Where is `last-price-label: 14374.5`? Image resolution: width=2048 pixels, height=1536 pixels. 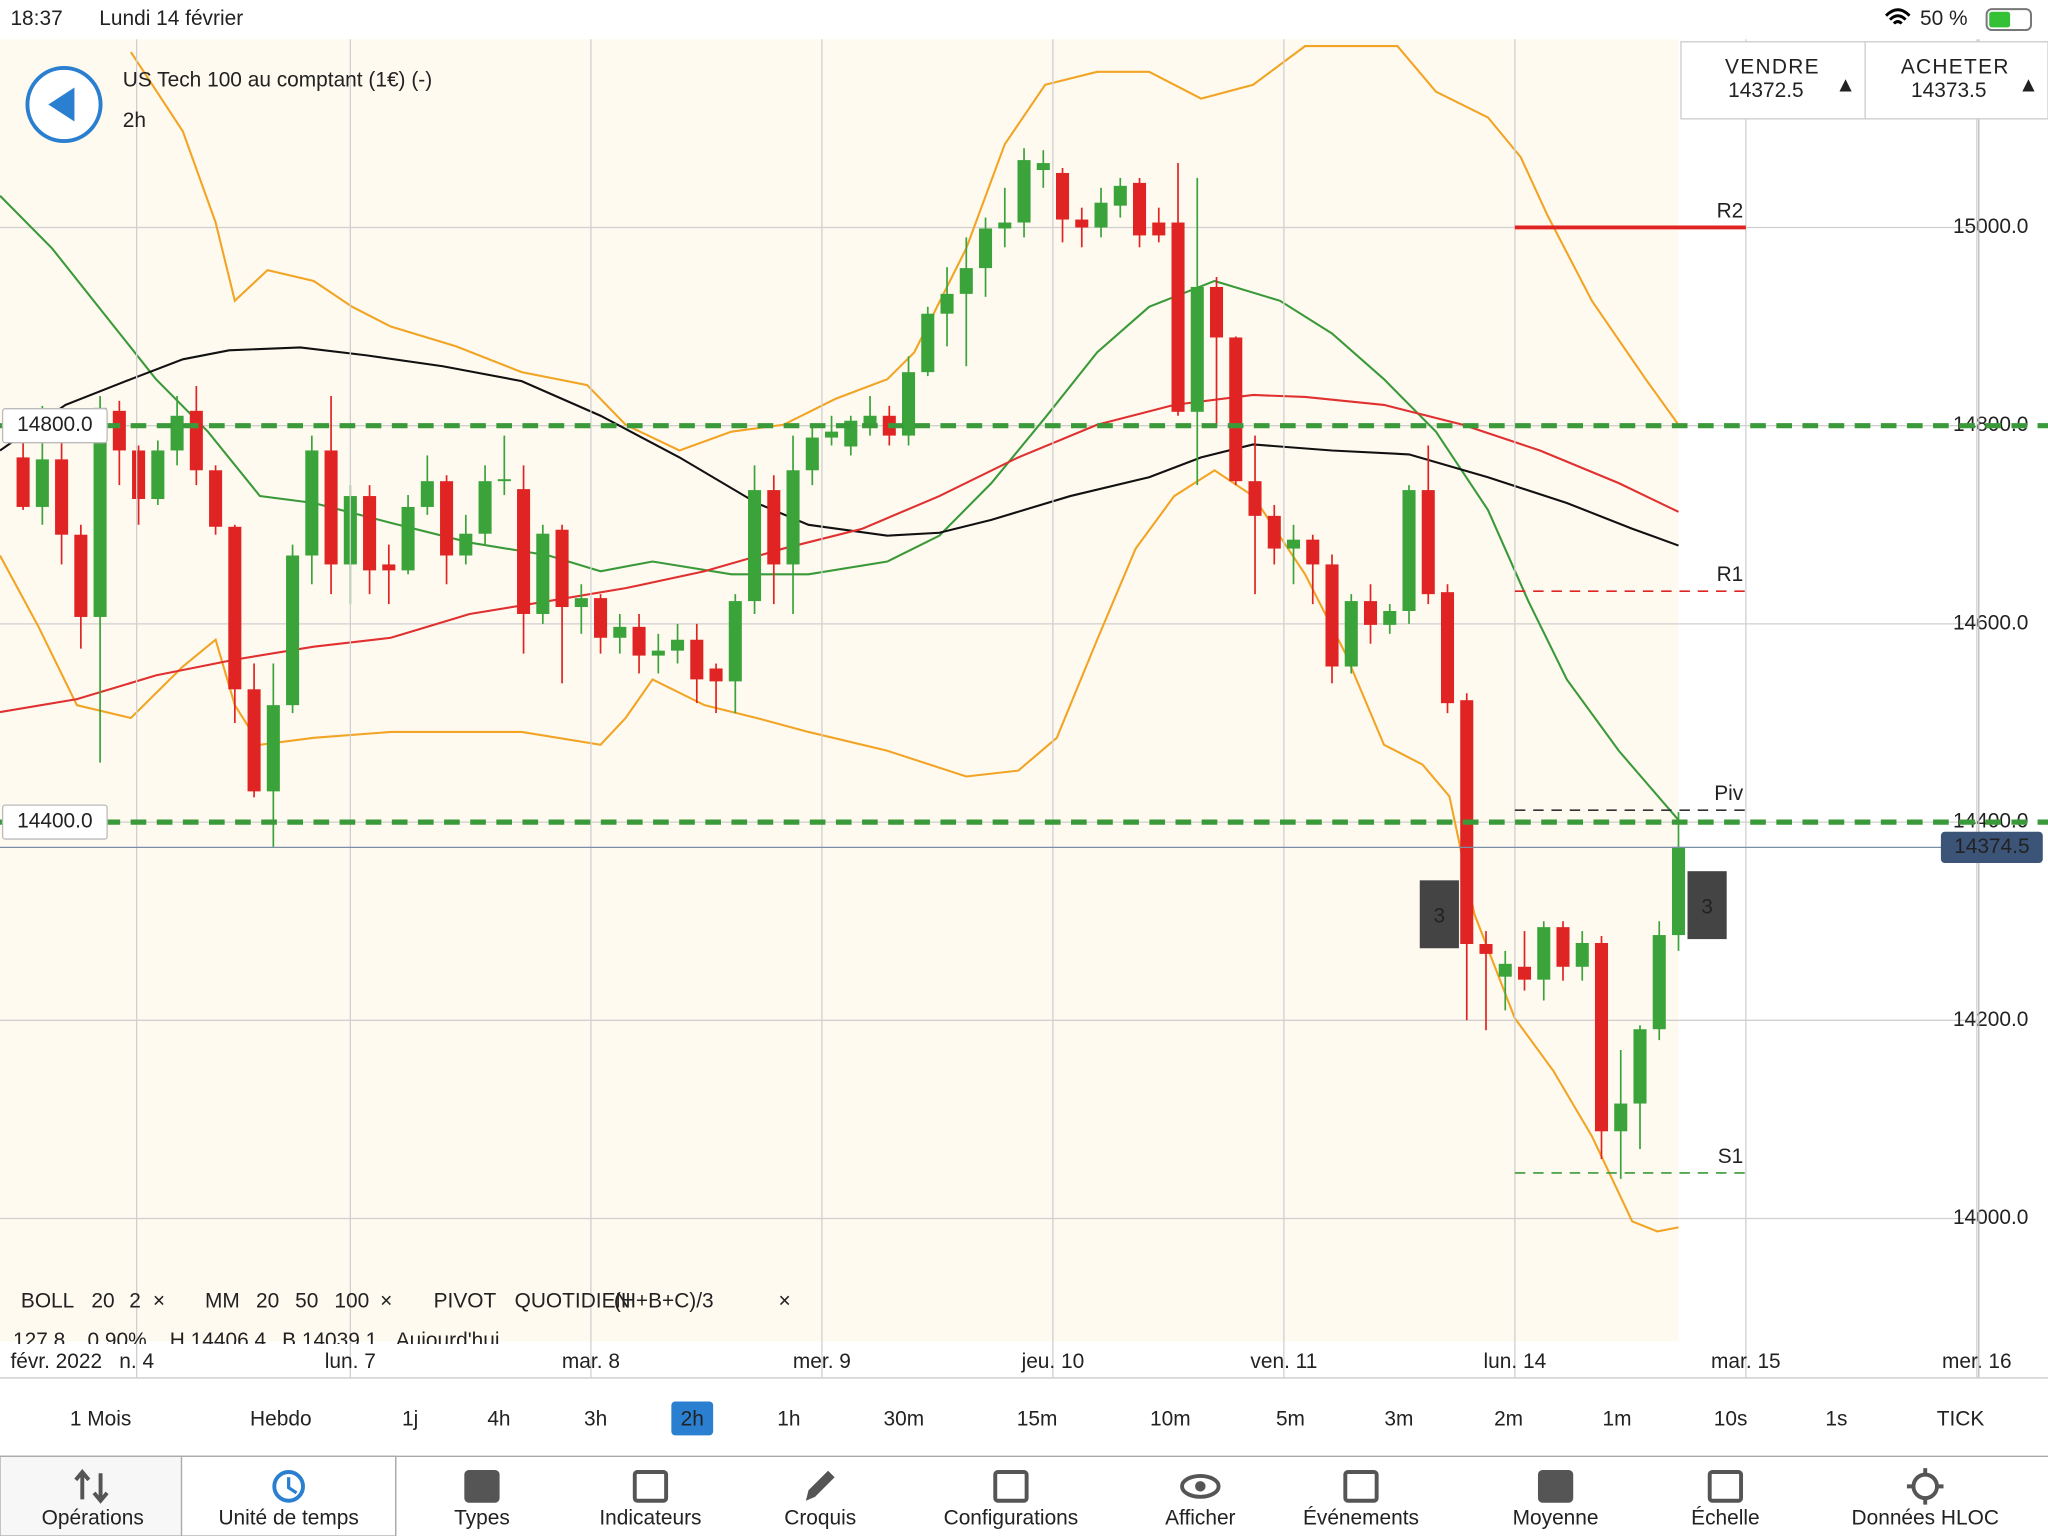
last-price-label: 14374.5 is located at coordinates (1991, 846).